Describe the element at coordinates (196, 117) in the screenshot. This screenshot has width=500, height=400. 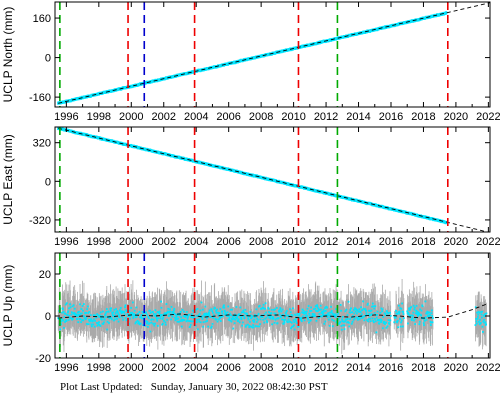
I see `x-tick-label: 2004` at that location.